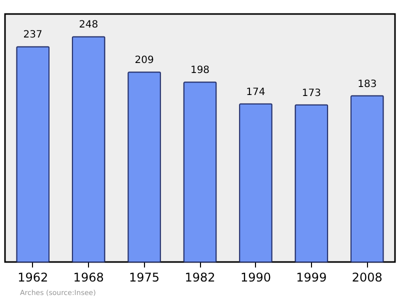  What do you see at coordinates (33, 277) in the screenshot?
I see `x-tick-label: 1962` at bounding box center [33, 277].